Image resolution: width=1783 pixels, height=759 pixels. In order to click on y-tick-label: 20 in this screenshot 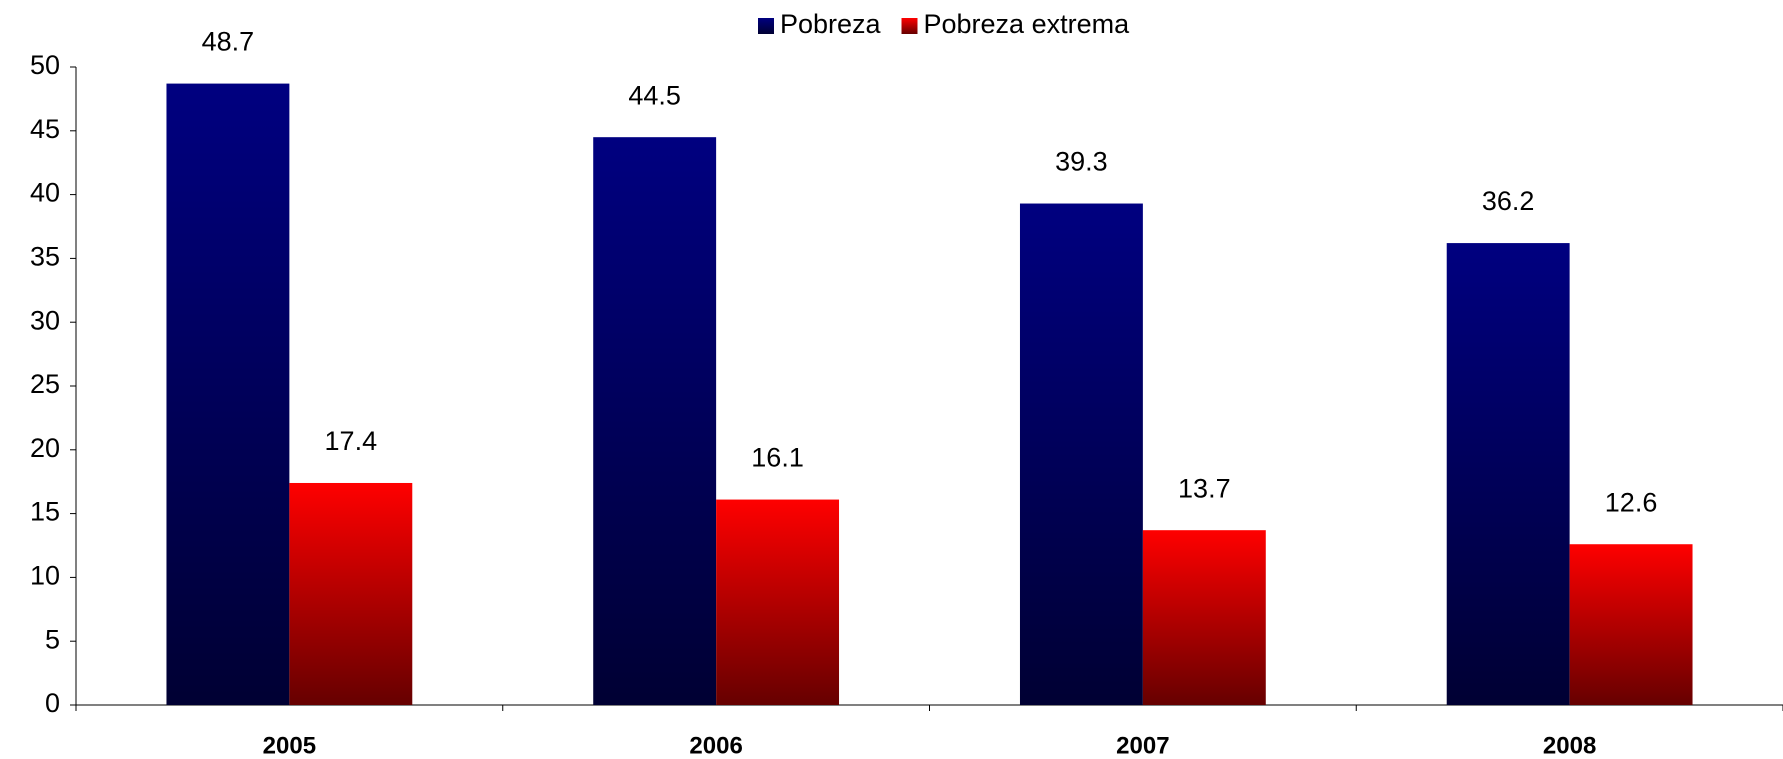, I will do `click(45, 448)`.